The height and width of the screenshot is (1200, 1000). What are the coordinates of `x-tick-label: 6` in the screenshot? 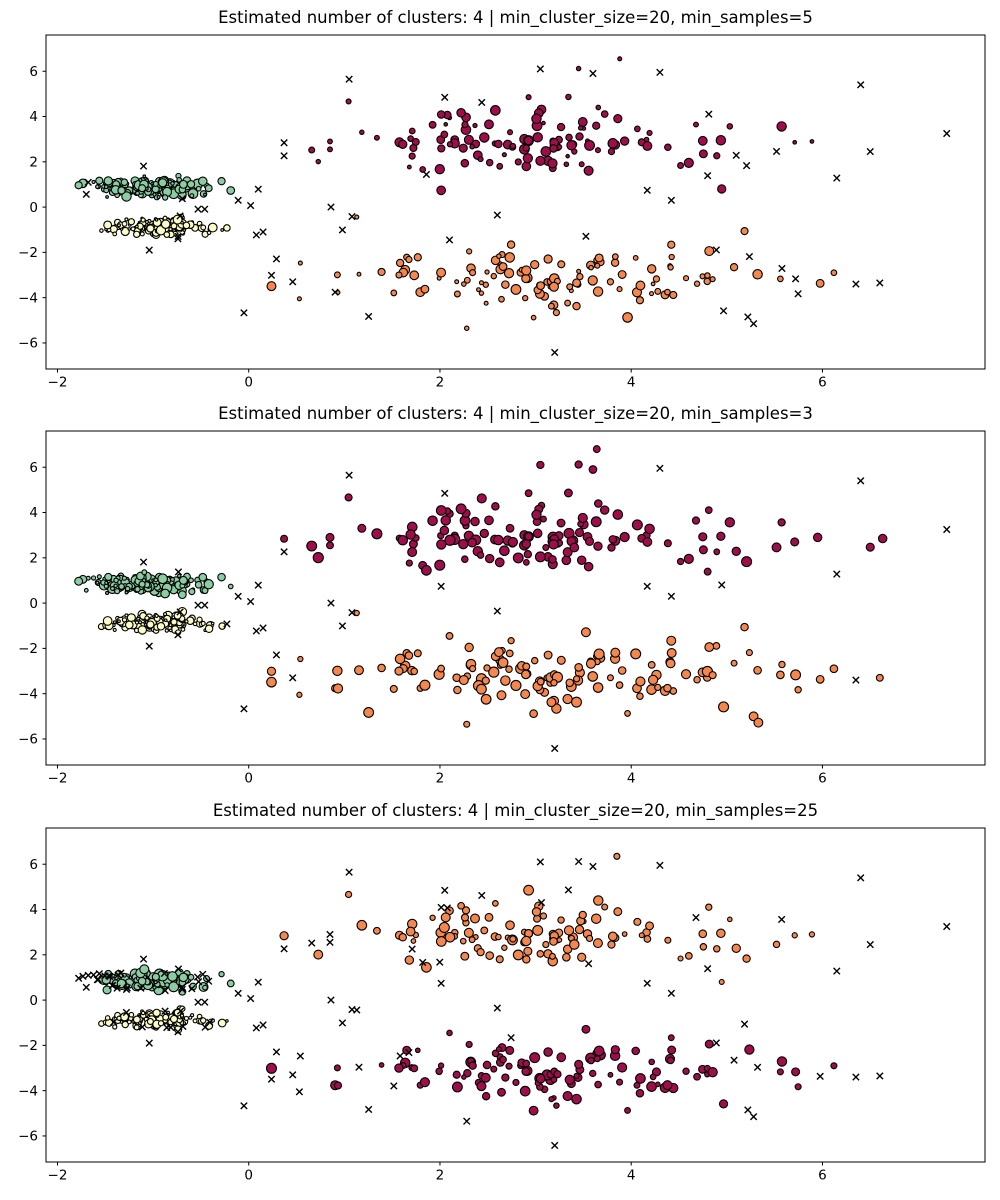 It's located at (822, 1176).